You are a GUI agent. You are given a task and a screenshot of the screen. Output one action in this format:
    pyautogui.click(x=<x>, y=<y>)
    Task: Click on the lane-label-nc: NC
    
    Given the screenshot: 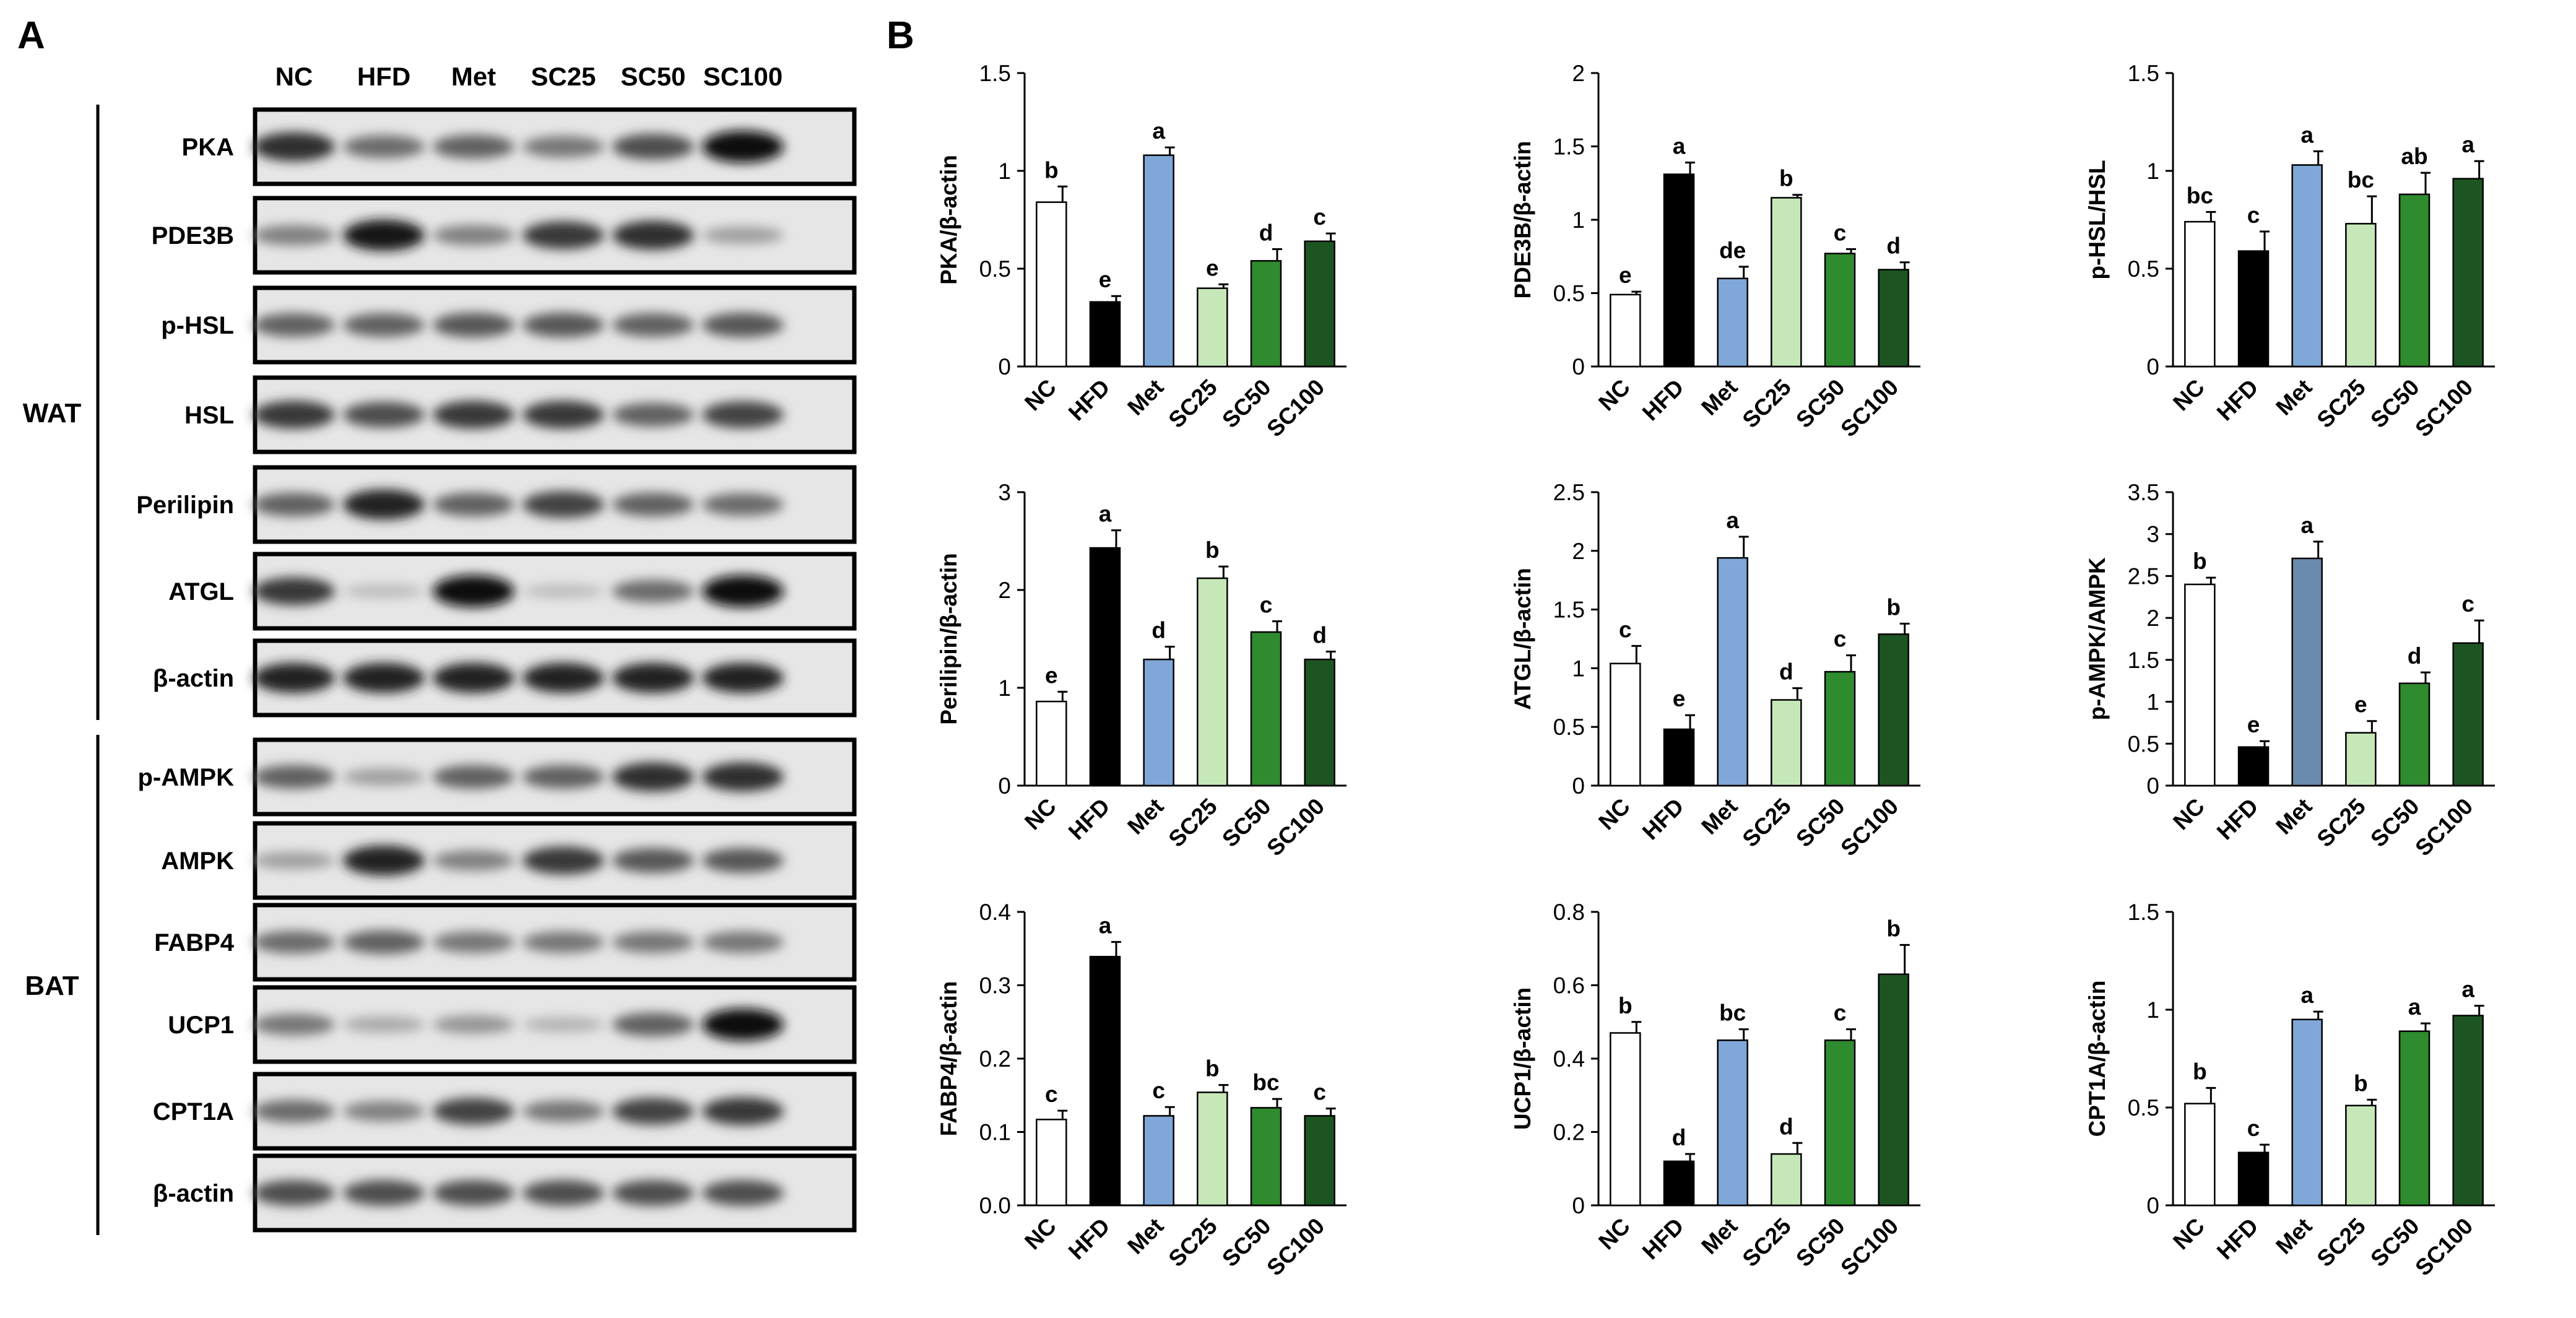 What is the action you would take?
    pyautogui.click(x=294, y=76)
    